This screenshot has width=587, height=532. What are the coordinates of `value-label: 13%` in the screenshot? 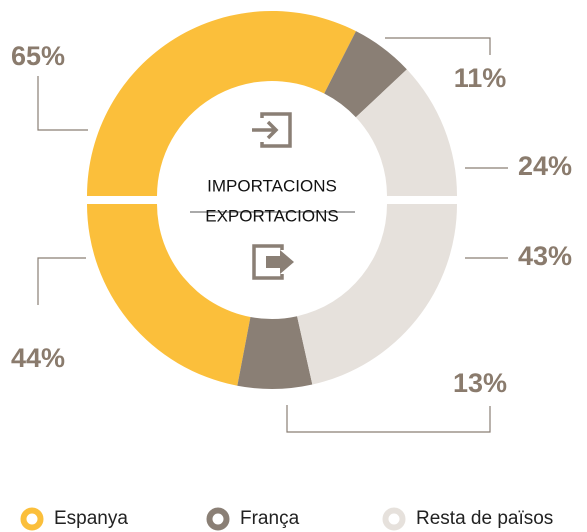 It's located at (480, 383).